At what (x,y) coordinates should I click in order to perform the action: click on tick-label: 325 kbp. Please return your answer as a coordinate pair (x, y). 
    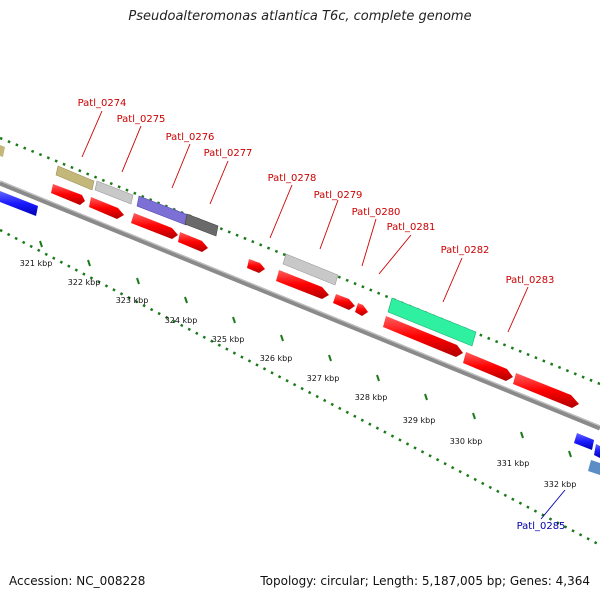
    Looking at the image, I should click on (228, 339).